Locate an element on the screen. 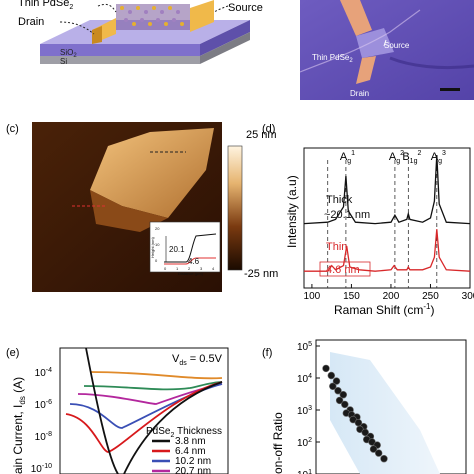  source-label: Source is located at coordinates (245, 8).